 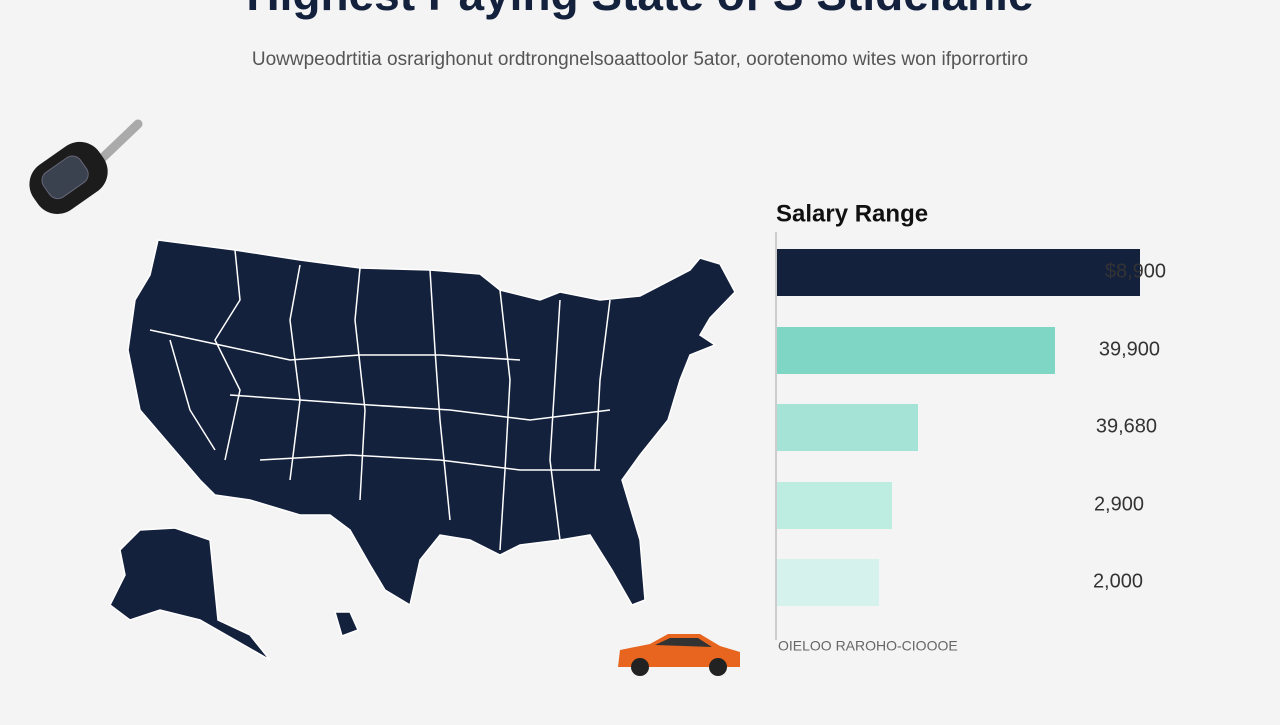 I want to click on key-icon, so click(x=86, y=166).